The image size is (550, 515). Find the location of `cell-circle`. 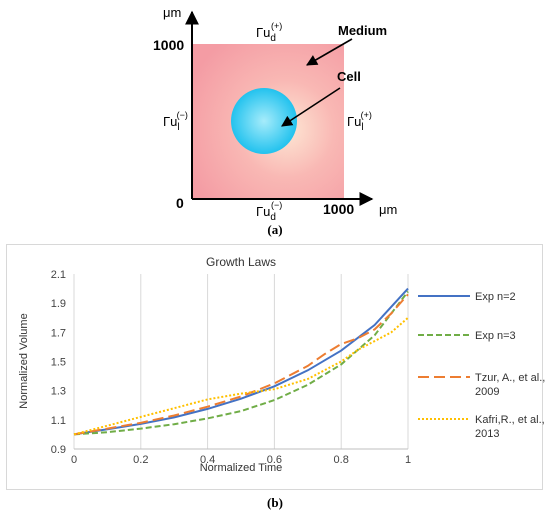

cell-circle is located at coordinates (264, 121).